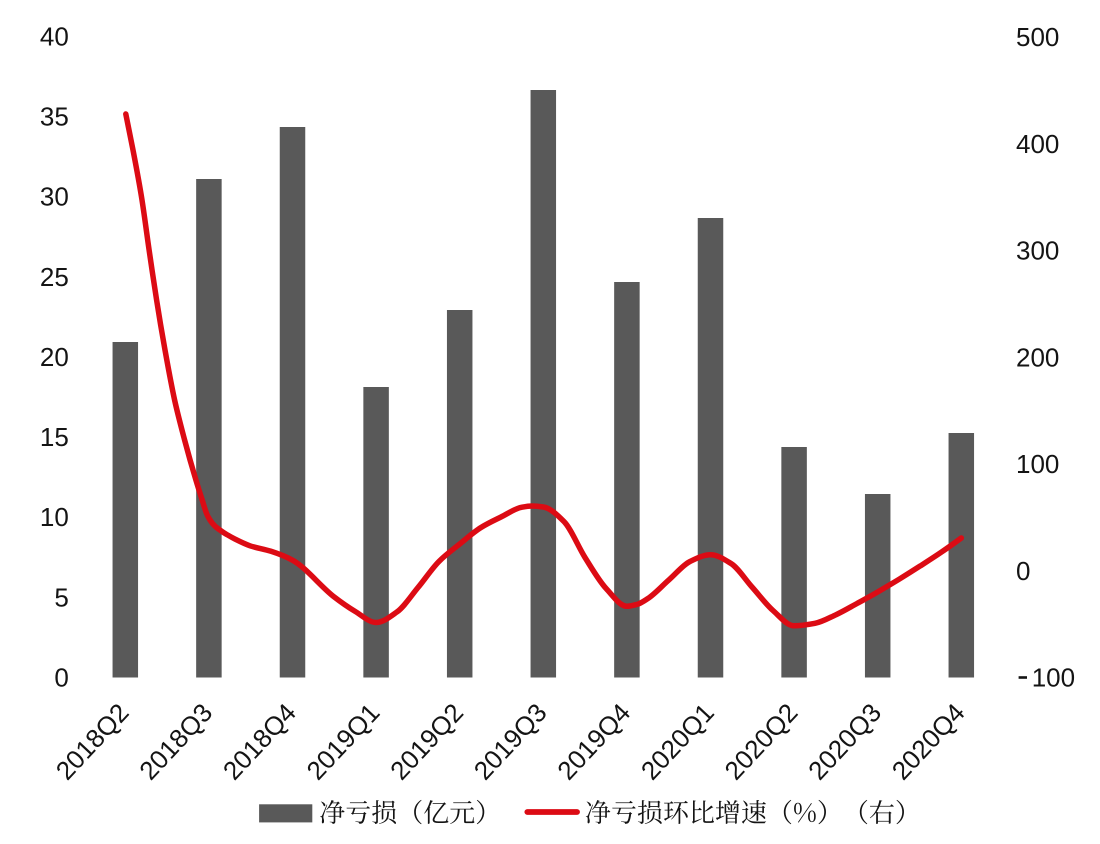 This screenshot has height=844, width=1100. What do you see at coordinates (54, 517) in the screenshot?
I see `svg-text: 10` at bounding box center [54, 517].